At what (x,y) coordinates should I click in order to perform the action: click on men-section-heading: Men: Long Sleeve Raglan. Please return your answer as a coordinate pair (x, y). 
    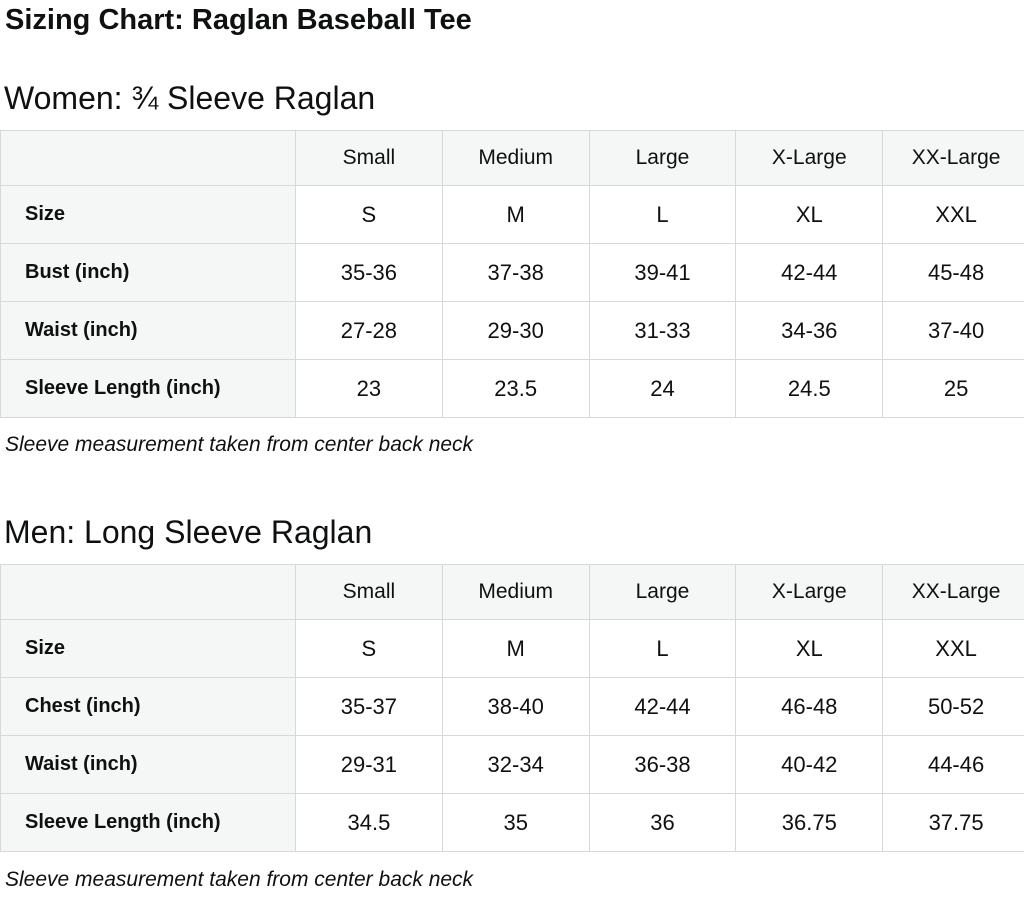
    Looking at the image, I should click on (188, 532).